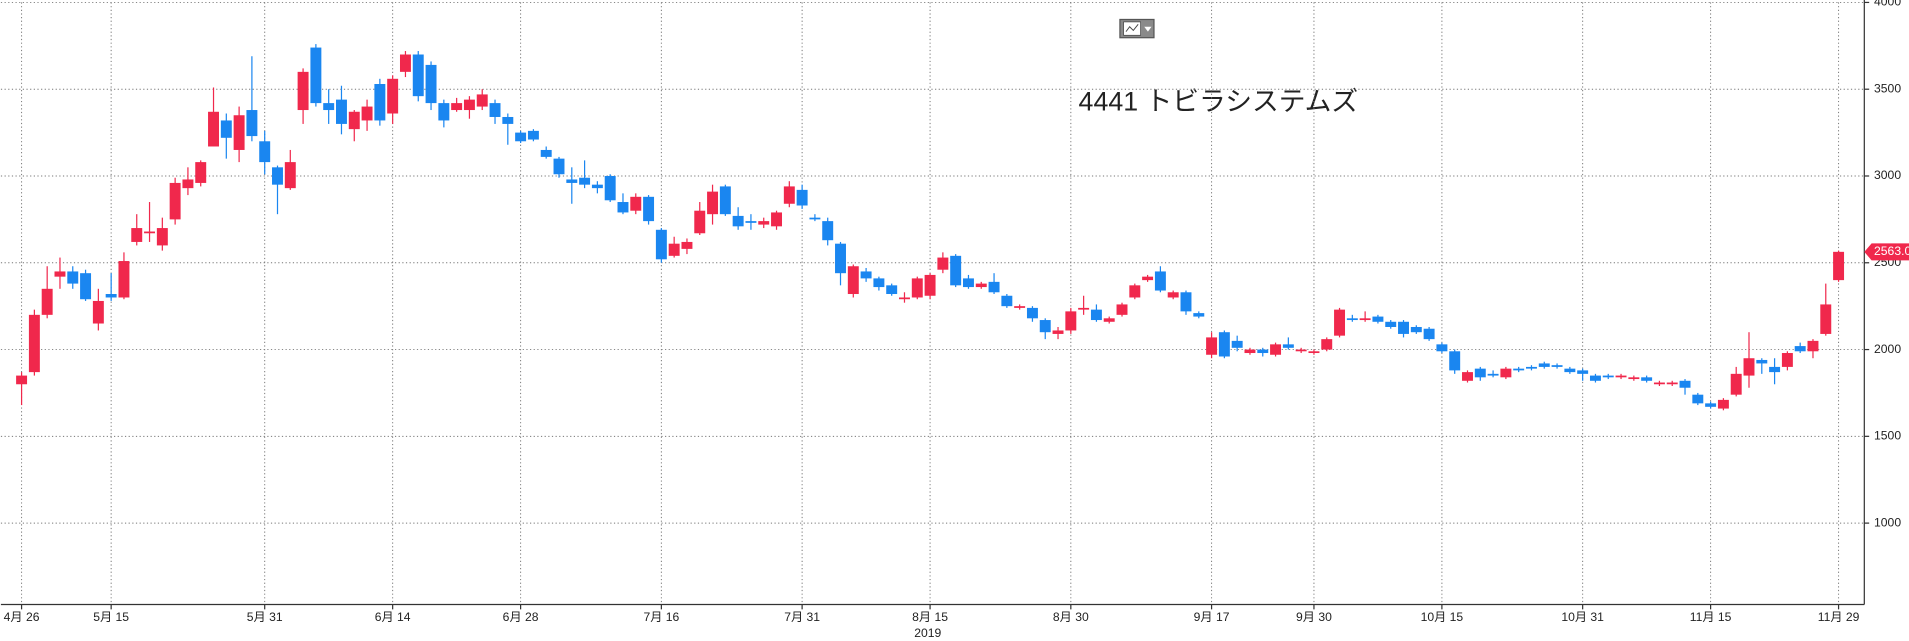 The width and height of the screenshot is (1909, 641). What do you see at coordinates (1839, 617) in the screenshot?
I see `x-tick-label: 11月 29` at bounding box center [1839, 617].